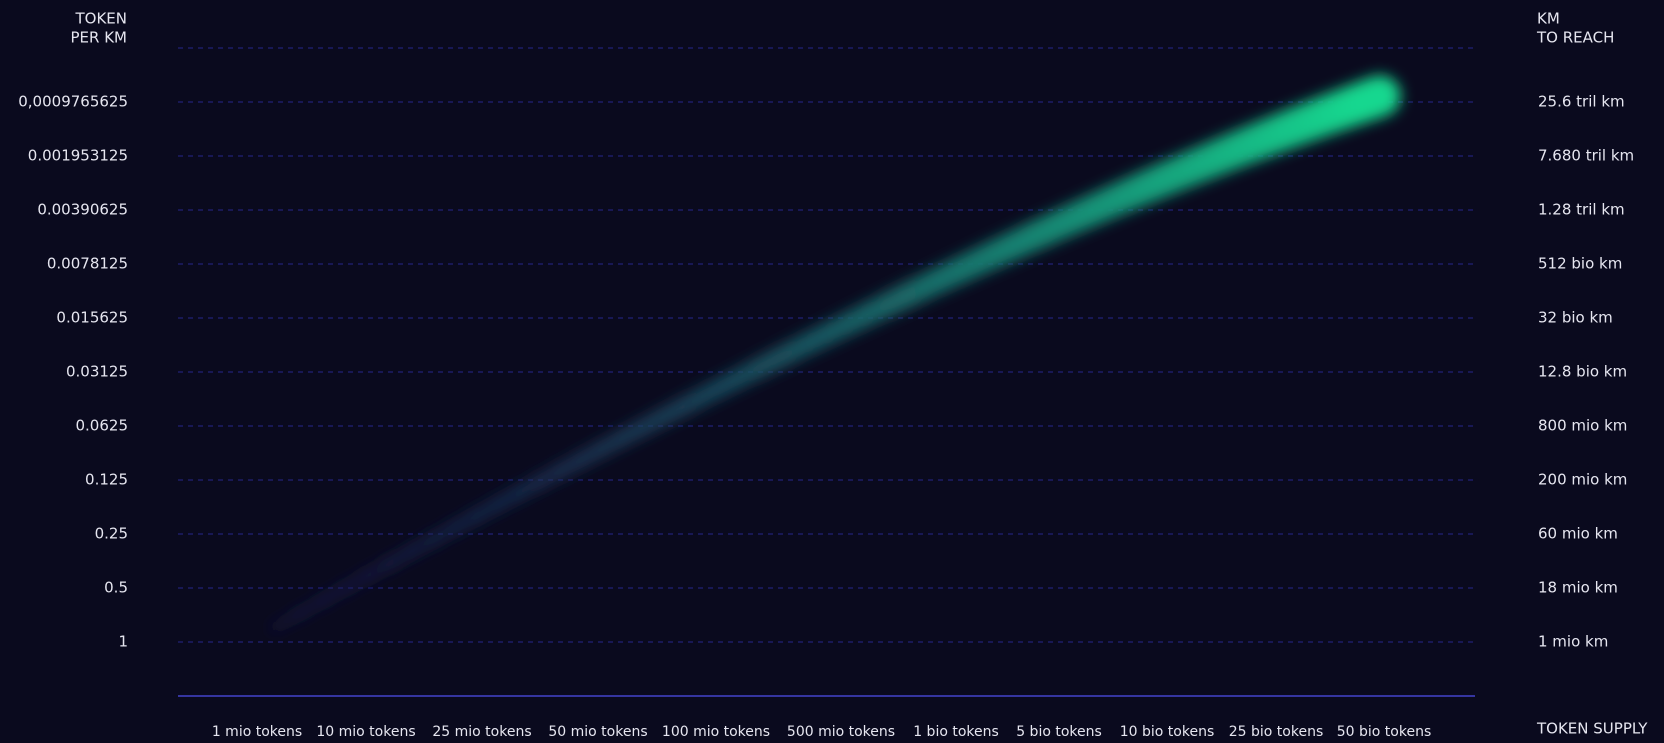 The image size is (1664, 743). Describe the element at coordinates (716, 732) in the screenshot. I see `x-axis-label: 100 mio tokens` at that location.